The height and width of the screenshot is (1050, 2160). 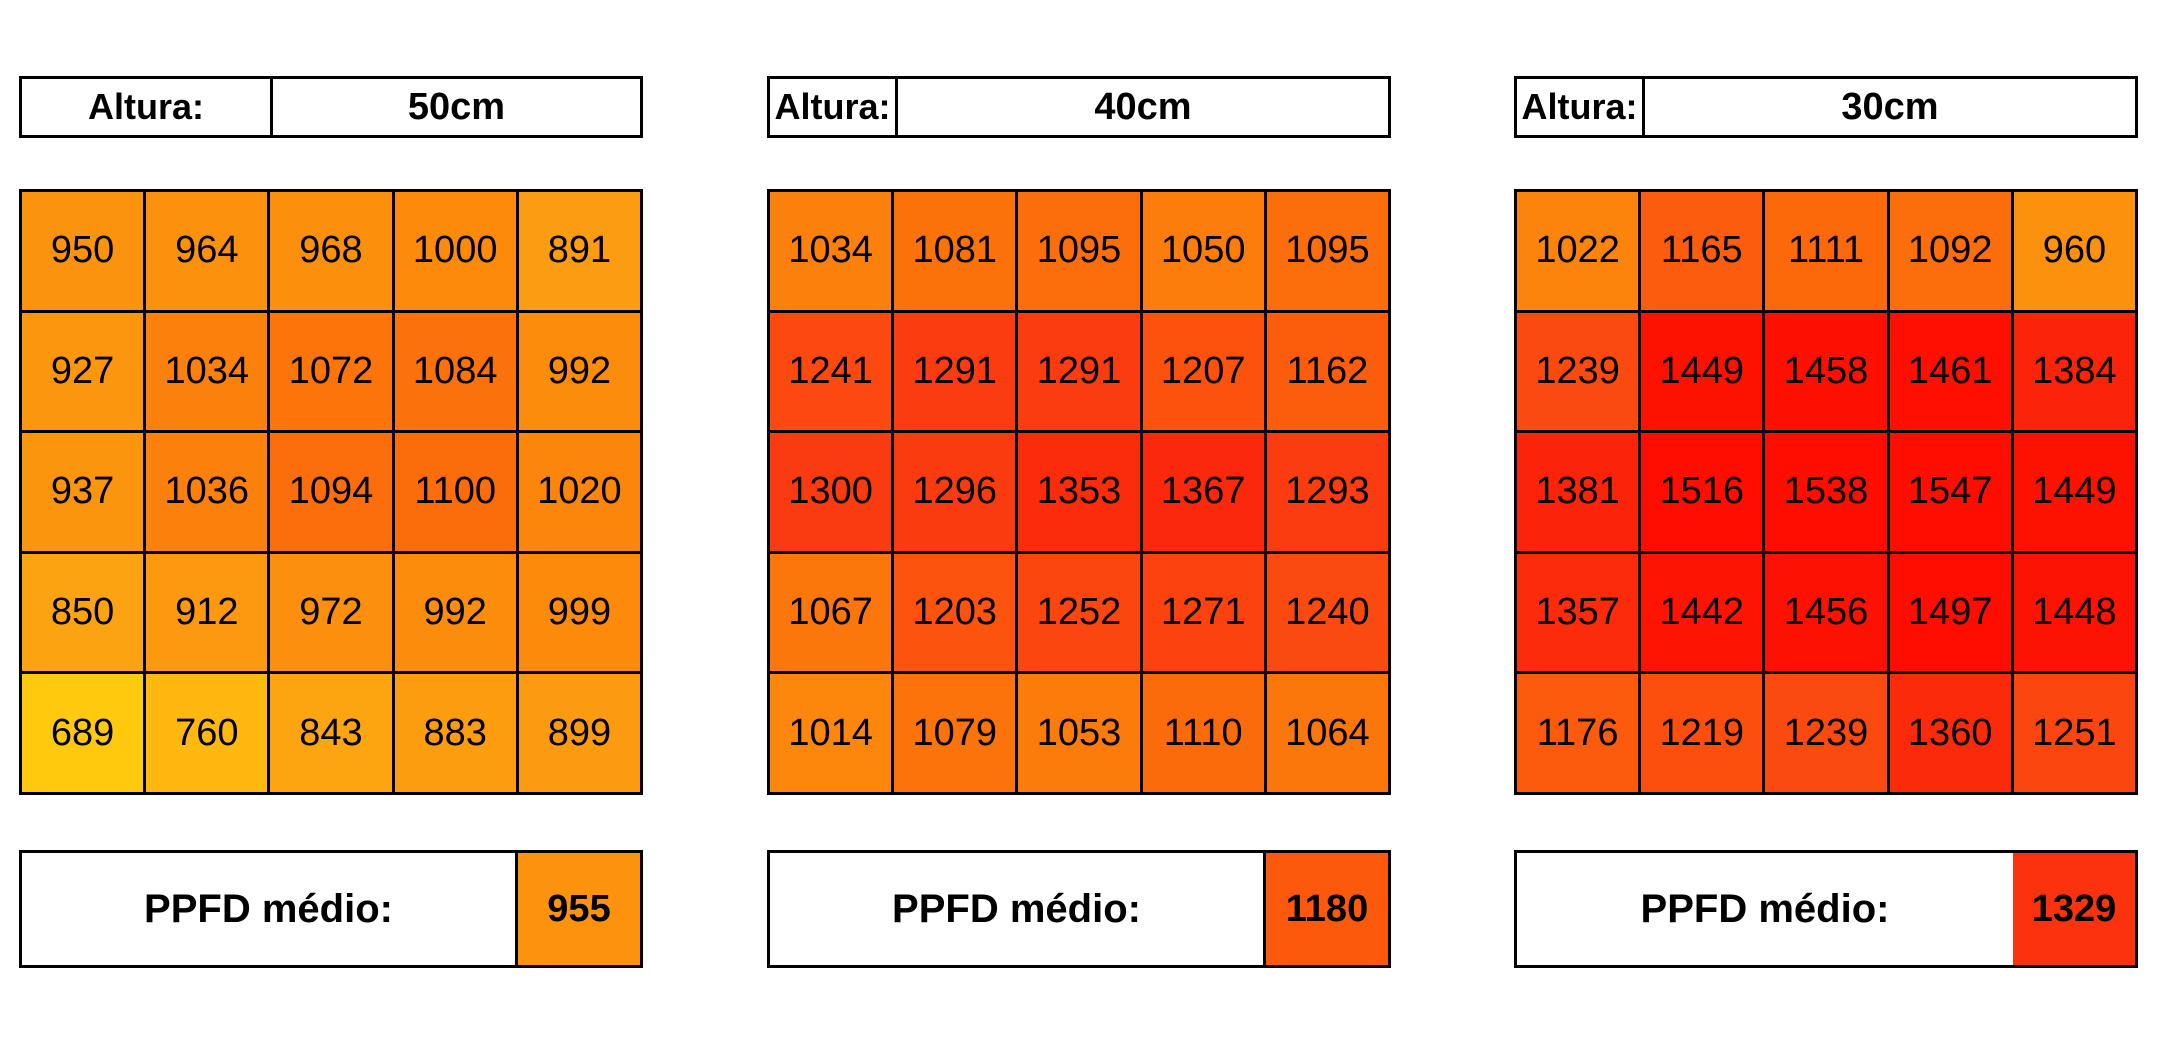 I want to click on heatmap-cell: 1547, so click(x=1950, y=492).